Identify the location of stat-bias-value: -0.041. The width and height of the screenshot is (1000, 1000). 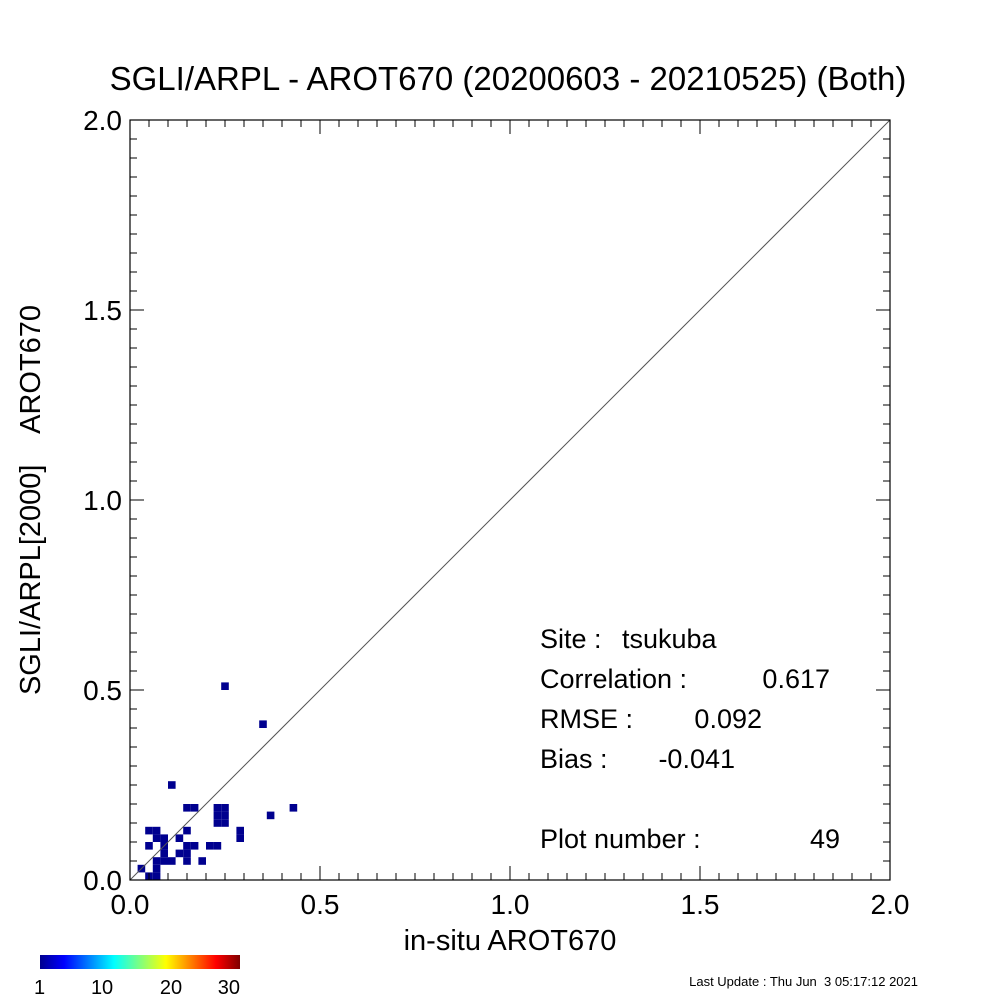
(696, 759).